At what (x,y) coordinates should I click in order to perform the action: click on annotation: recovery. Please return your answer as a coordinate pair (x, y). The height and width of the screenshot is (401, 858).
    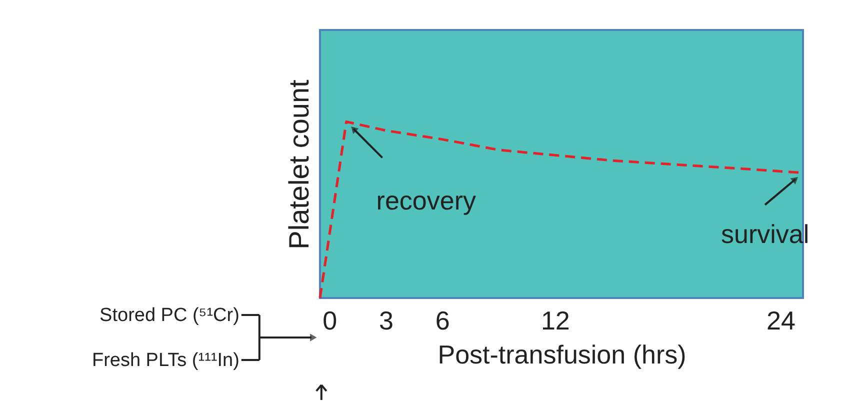
    Looking at the image, I should click on (426, 201).